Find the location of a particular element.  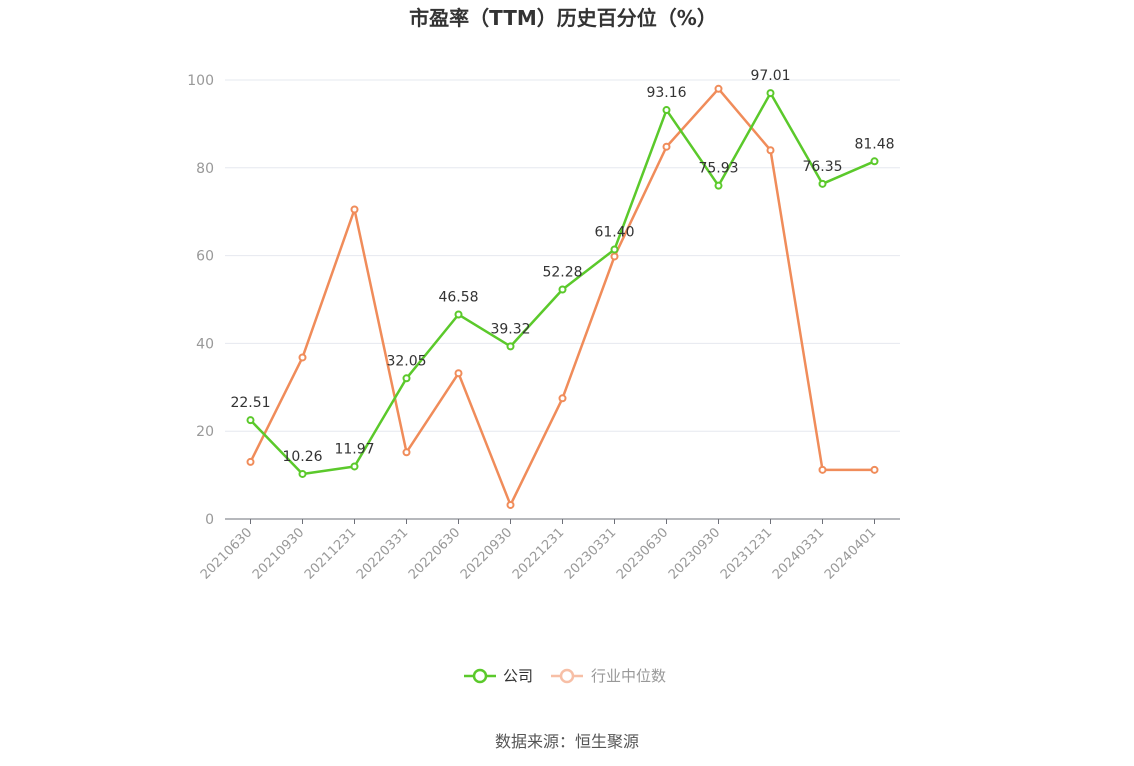

x-tick-label: 20210630 is located at coordinates (226, 553).